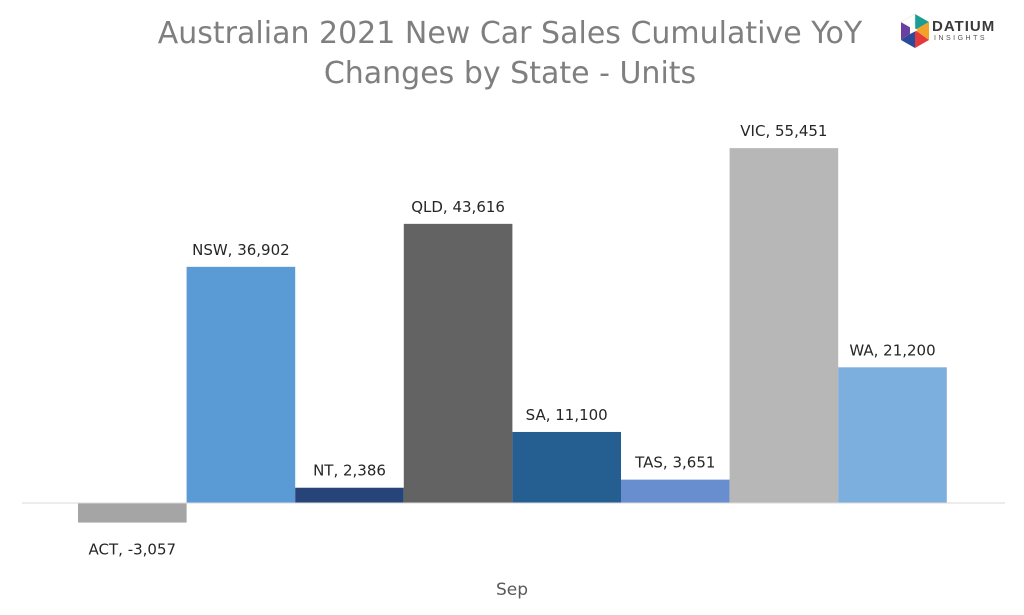 Image resolution: width=1024 pixels, height=615 pixels. What do you see at coordinates (349, 471) in the screenshot?
I see `data-label-nt: NT, 2,386` at bounding box center [349, 471].